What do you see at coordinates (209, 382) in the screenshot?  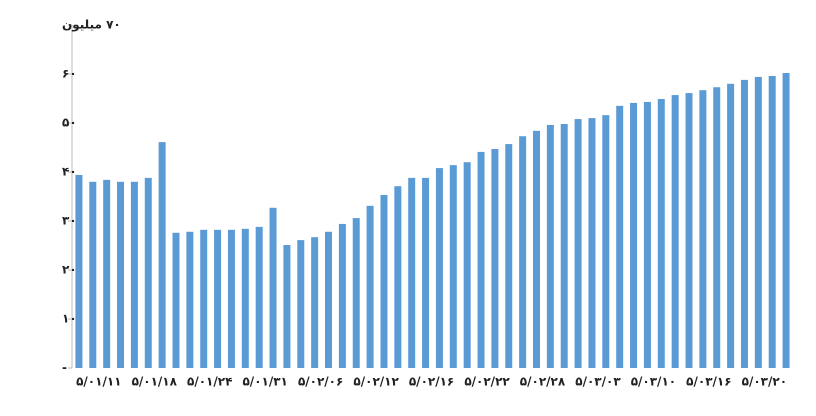 I see `x-tick-label: ۵/۰۱/۲۴` at bounding box center [209, 382].